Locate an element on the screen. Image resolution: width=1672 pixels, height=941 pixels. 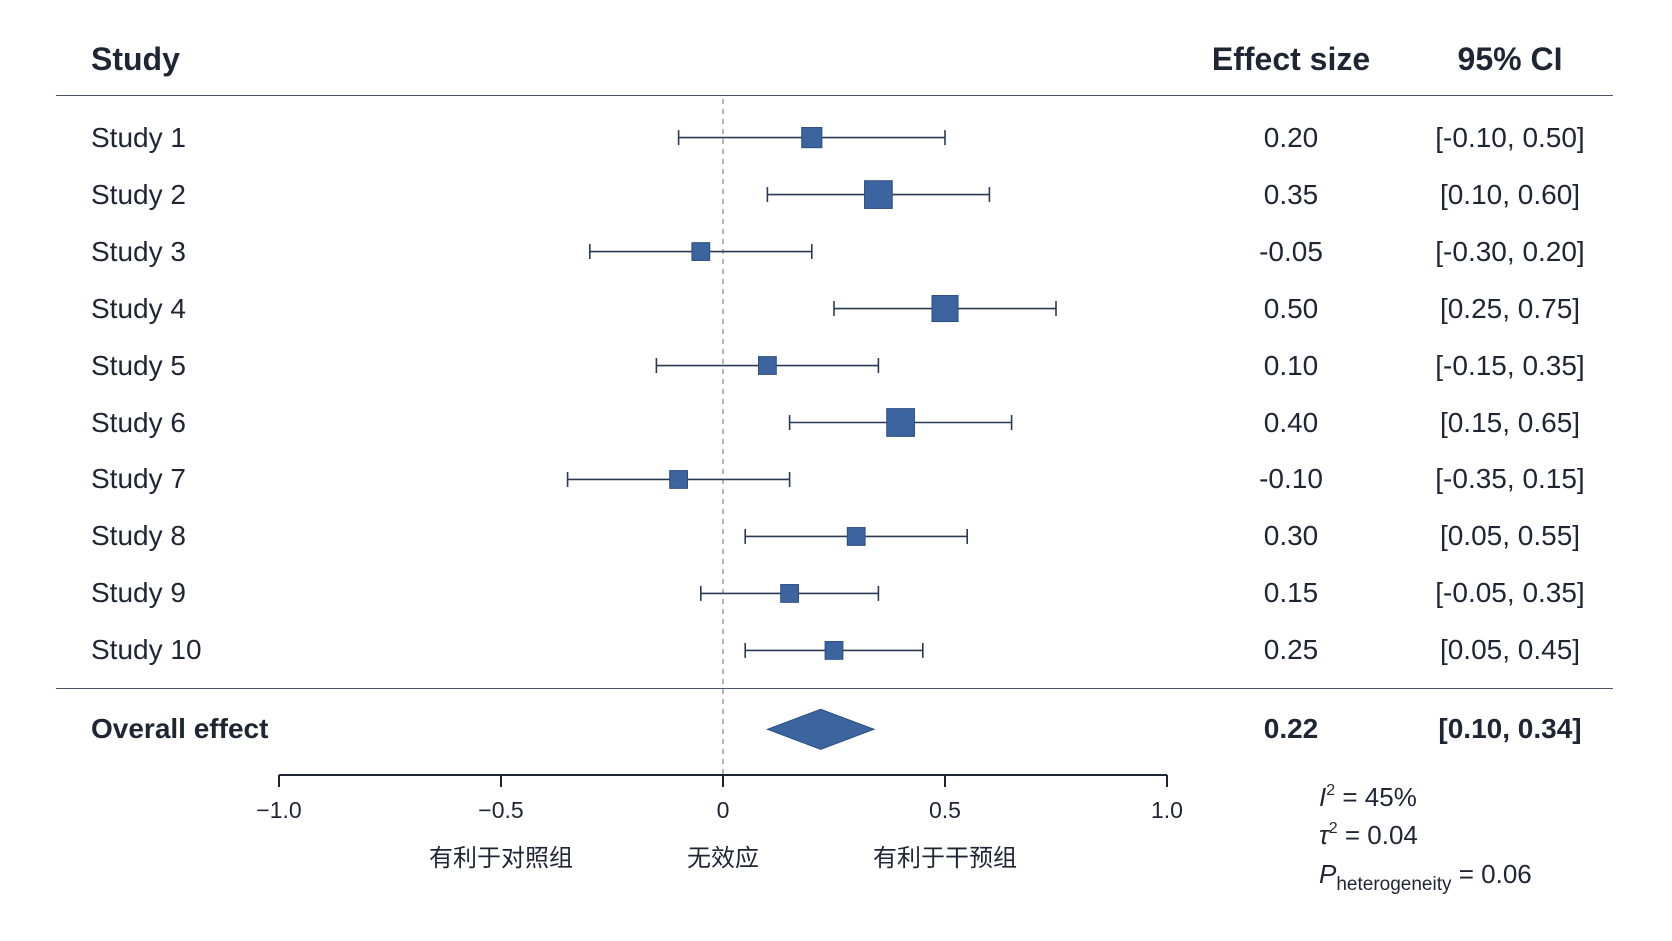
i-squared-statistic: I2 = 45% is located at coordinates (1368, 797).